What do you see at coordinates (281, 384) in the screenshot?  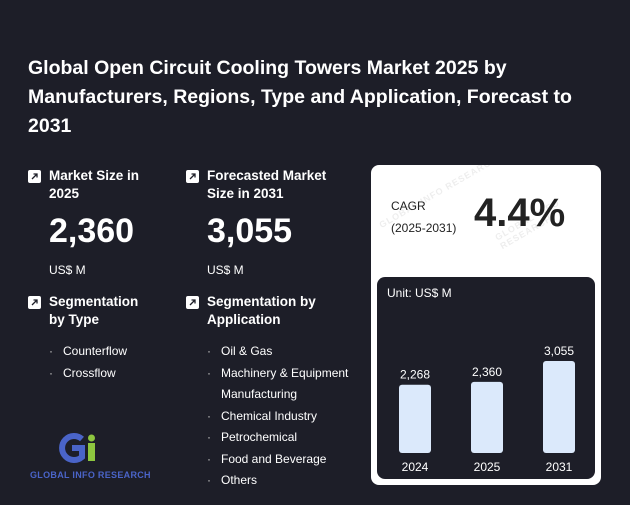 I see `list-item: Machinery & Equipment Manufacturing` at bounding box center [281, 384].